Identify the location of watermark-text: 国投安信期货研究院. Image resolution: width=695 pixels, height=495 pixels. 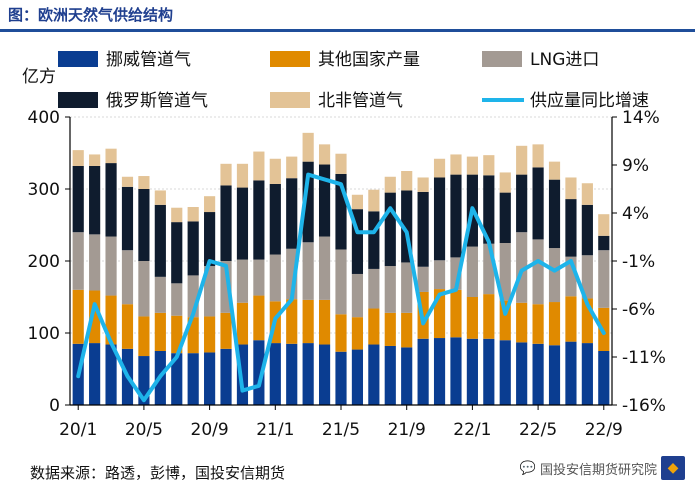
(598, 470).